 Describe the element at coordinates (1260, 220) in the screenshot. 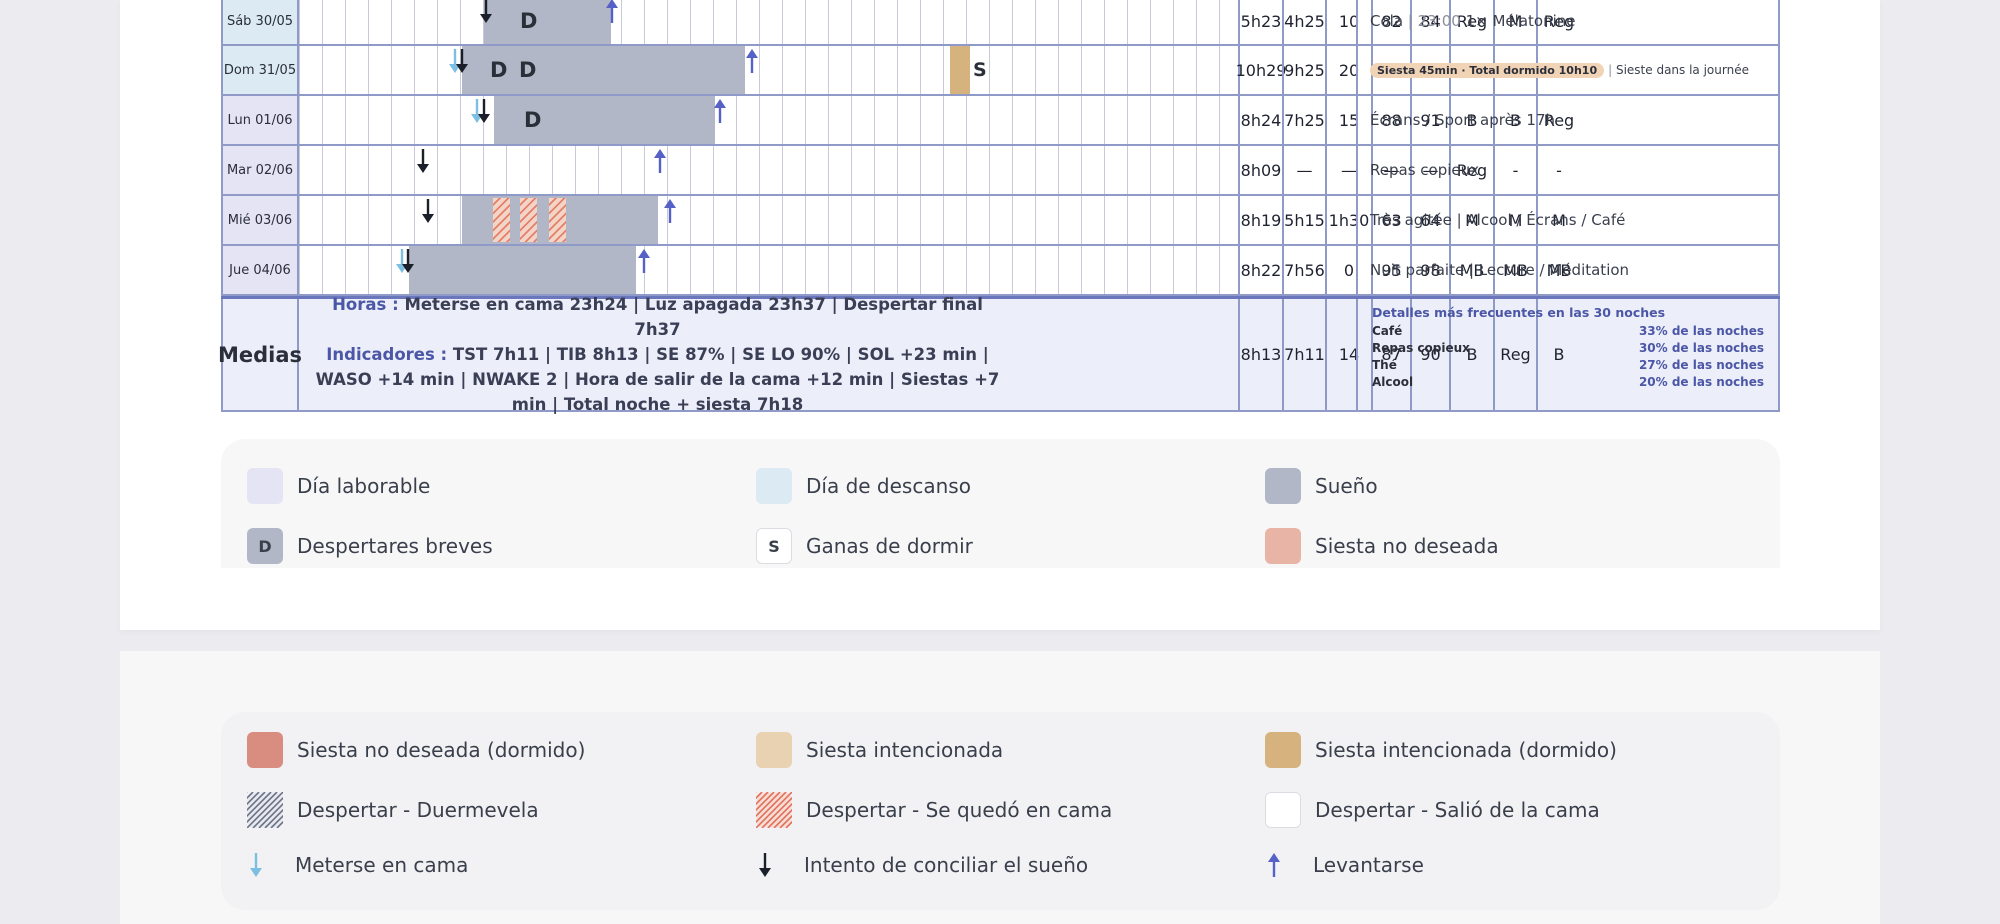

I see `value-cell: 8h19` at that location.